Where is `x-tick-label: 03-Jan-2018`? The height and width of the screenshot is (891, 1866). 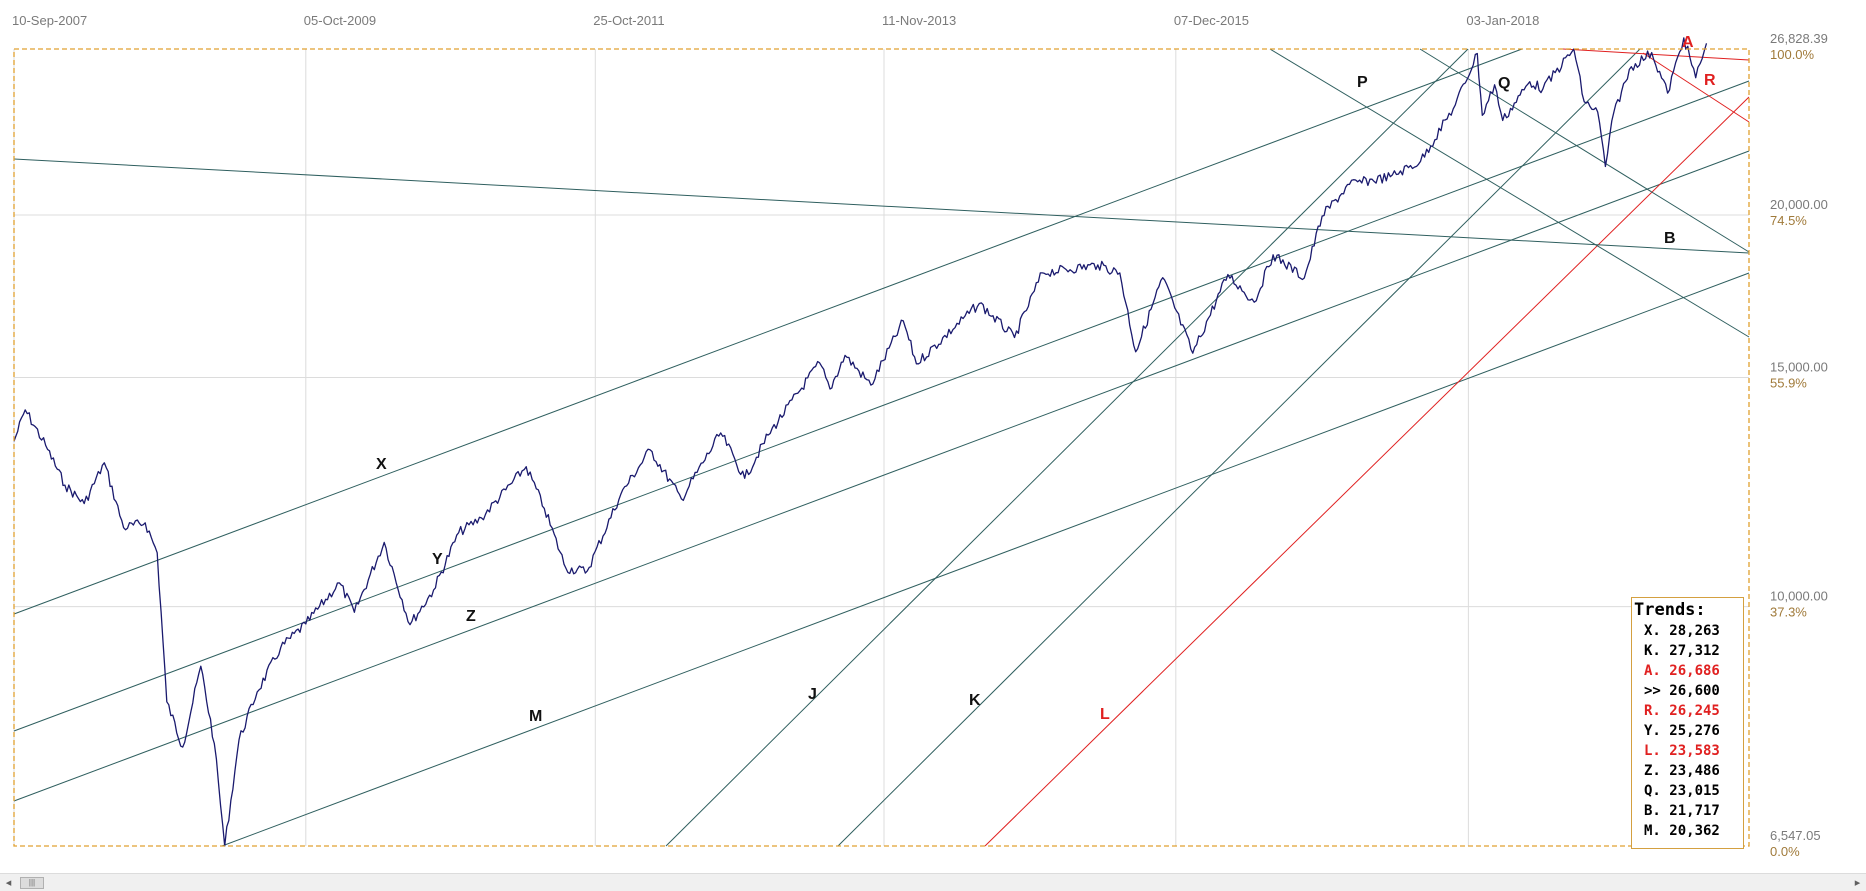 x-tick-label: 03-Jan-2018 is located at coordinates (1502, 20).